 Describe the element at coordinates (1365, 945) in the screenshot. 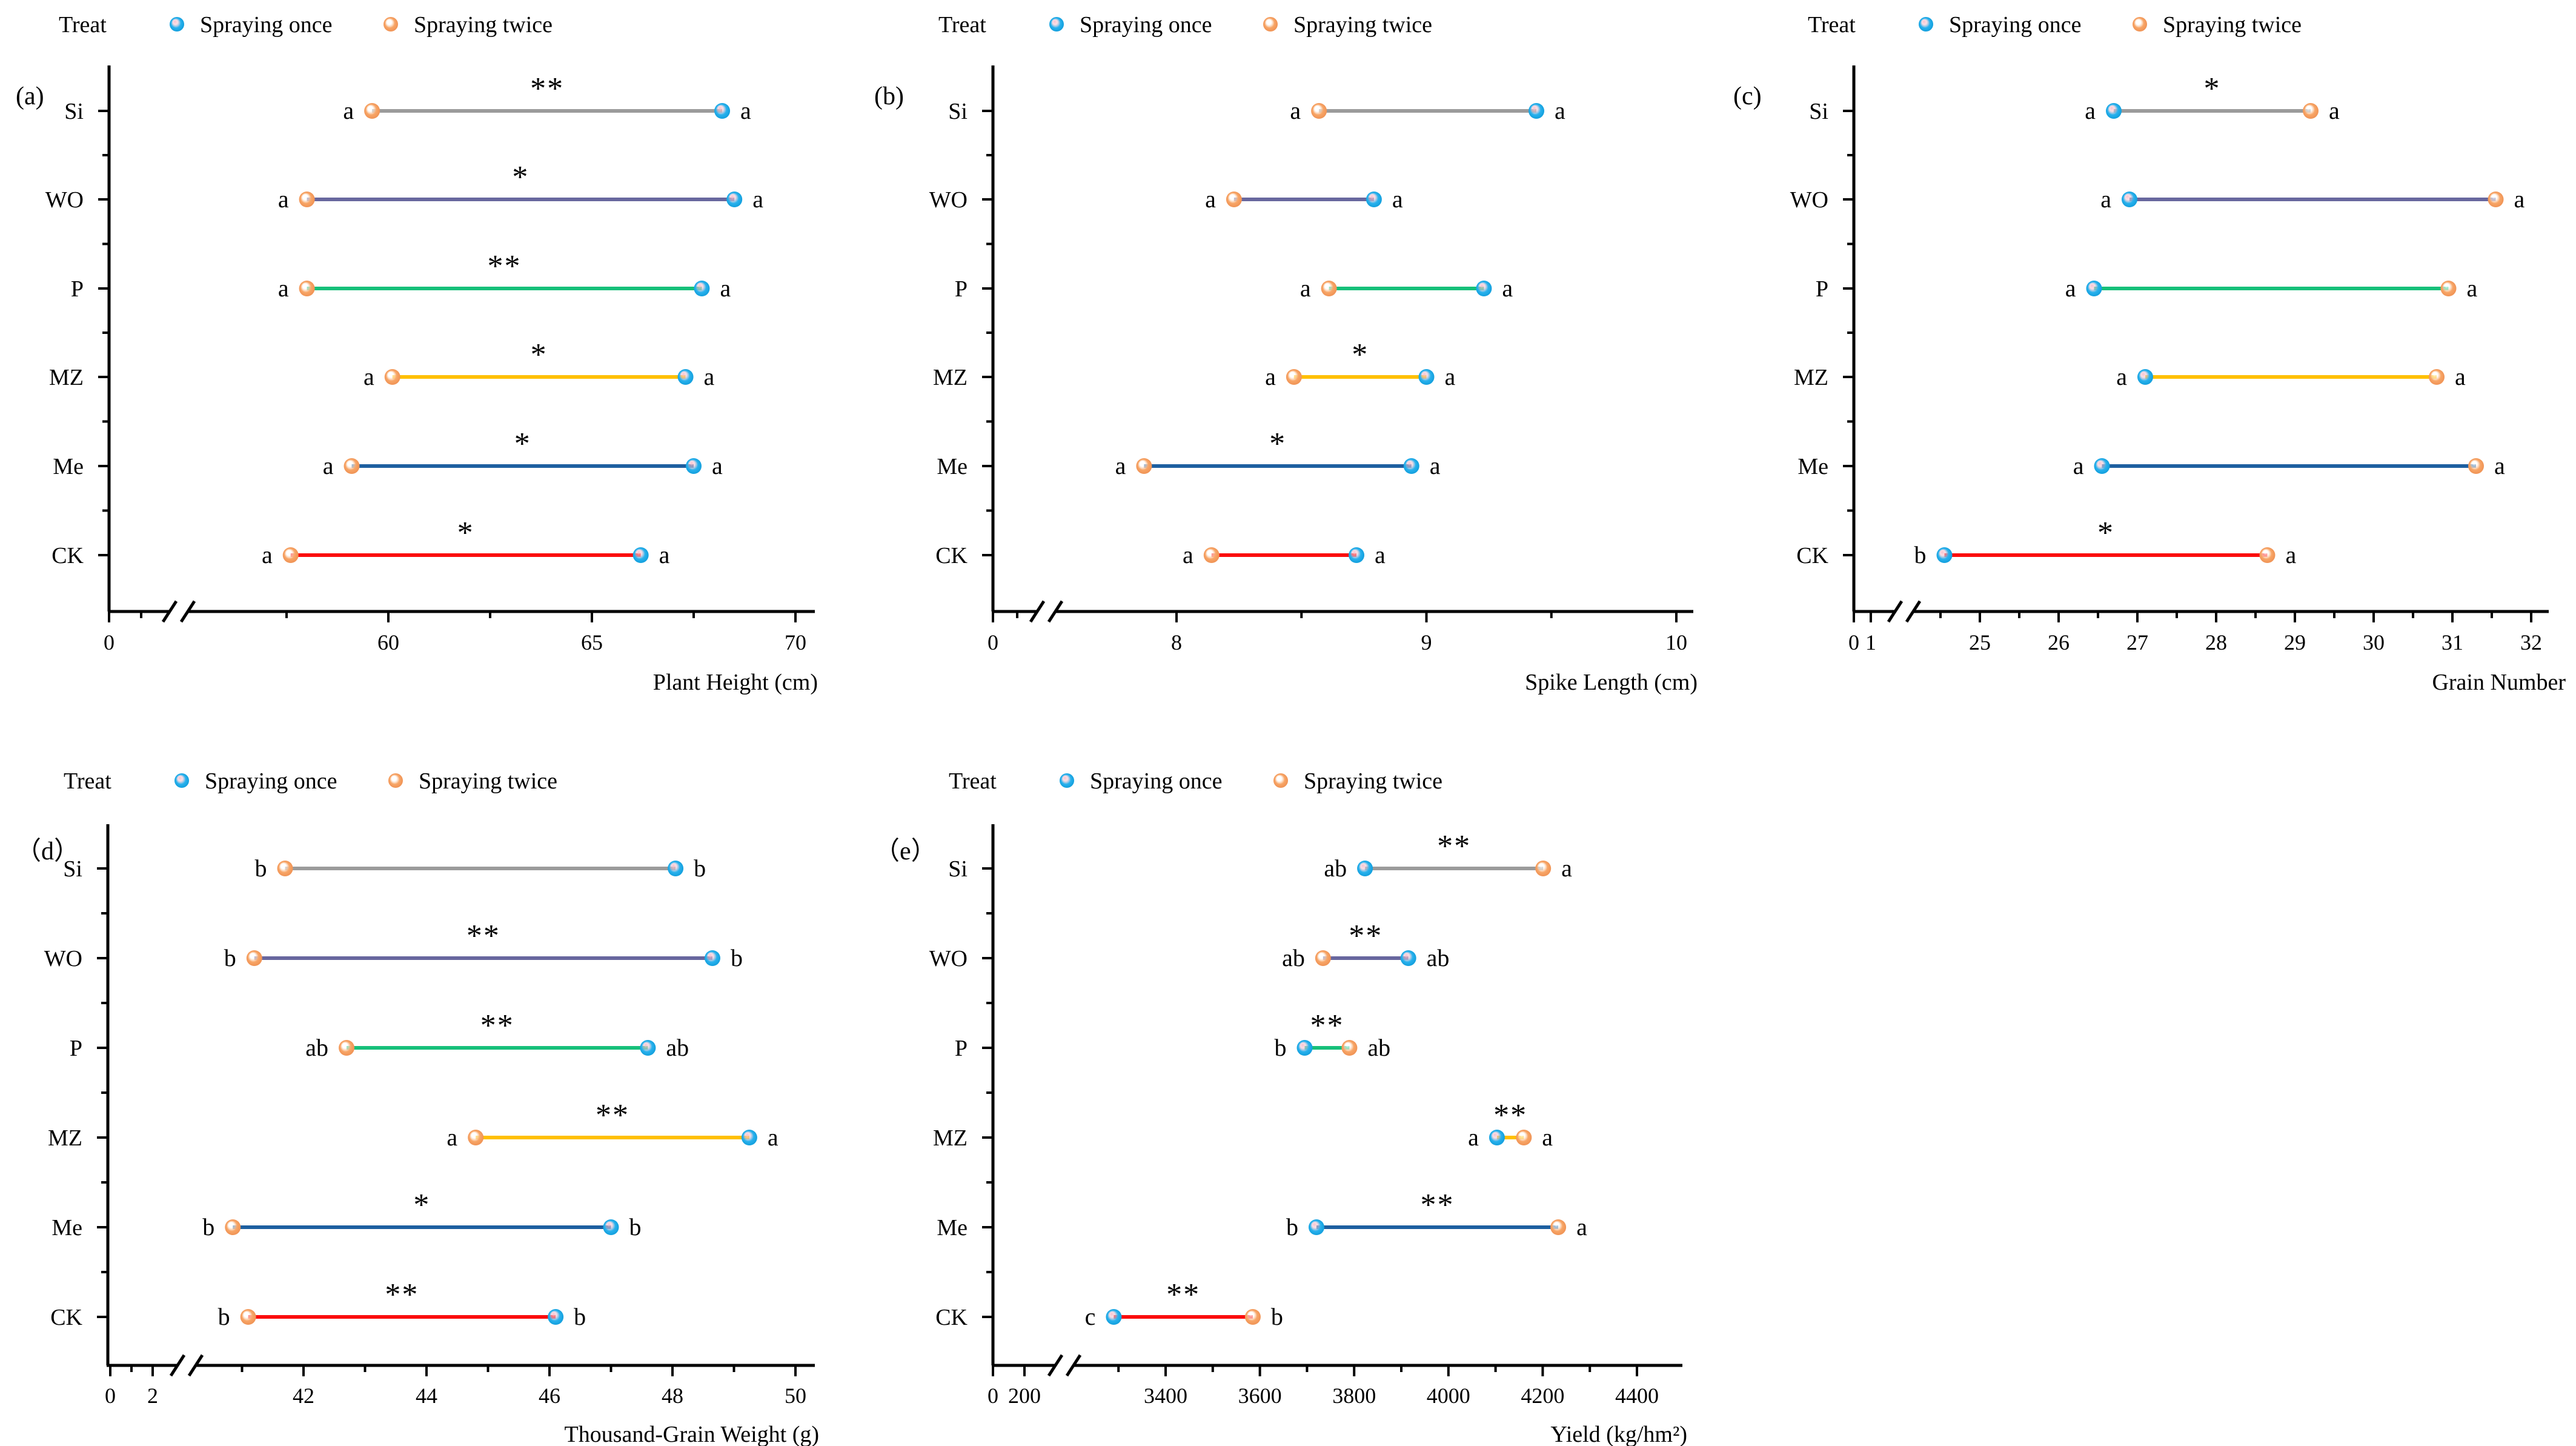

I see `dumbbell-row-WO: ab ab **` at that location.